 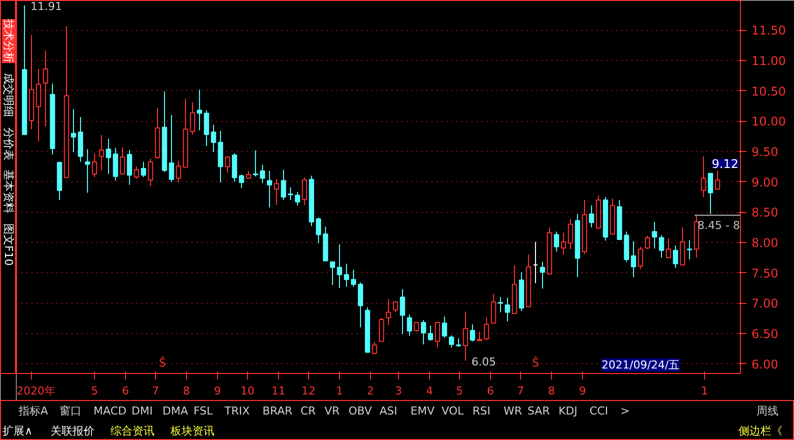 I want to click on x-tick-label: 2, so click(x=370, y=391).